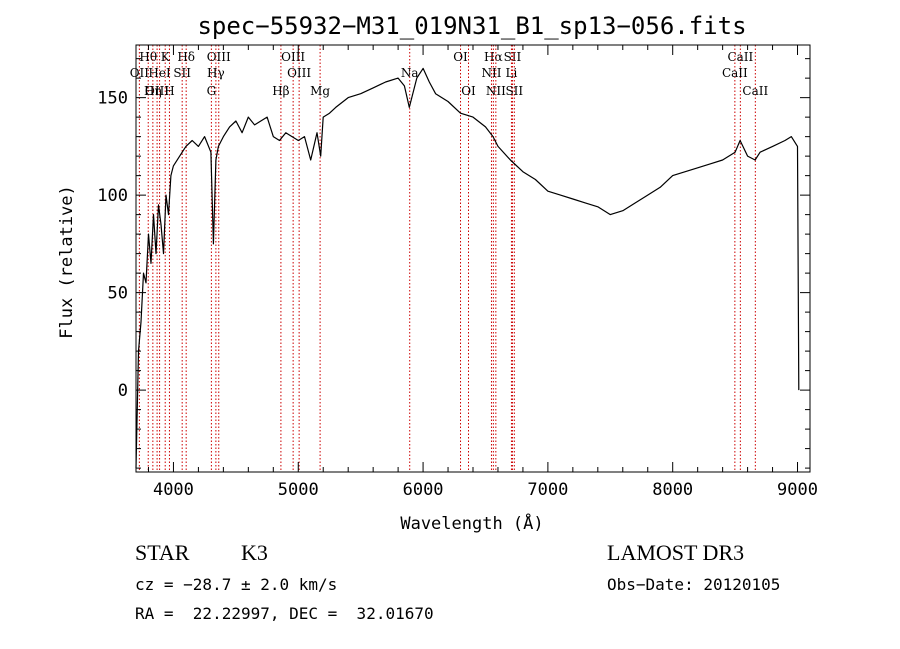  Describe the element at coordinates (672, 490) in the screenshot. I see `x-tick-label: 8000` at that location.